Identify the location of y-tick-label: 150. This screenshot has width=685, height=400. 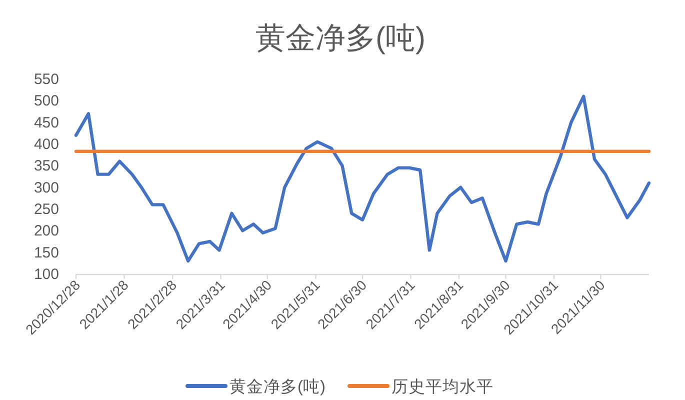
(46, 253).